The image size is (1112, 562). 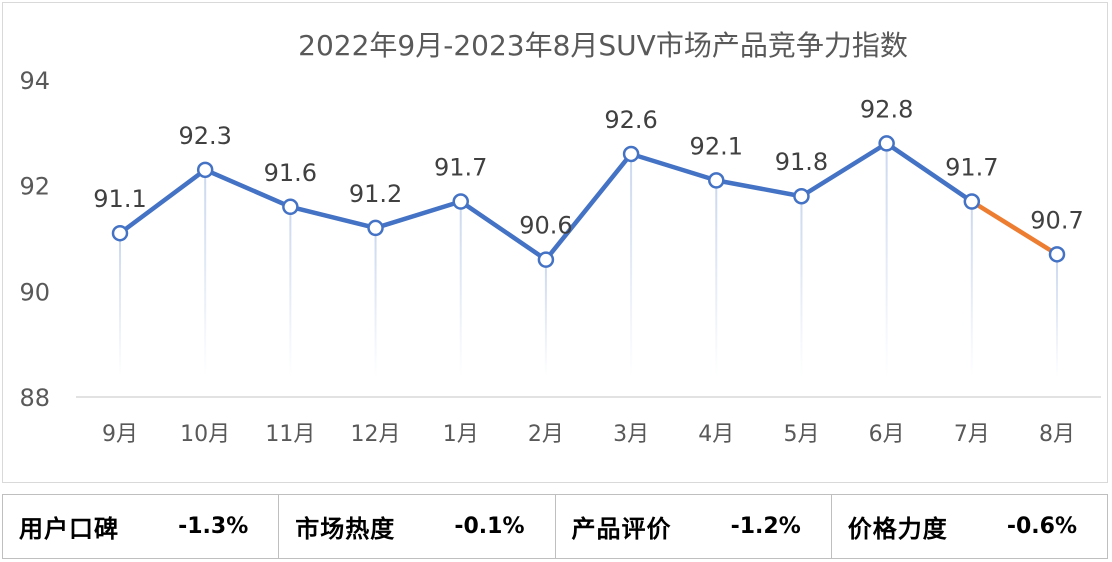 I want to click on metric-product-review: 产品评价 -1.2%, so click(x=694, y=526).